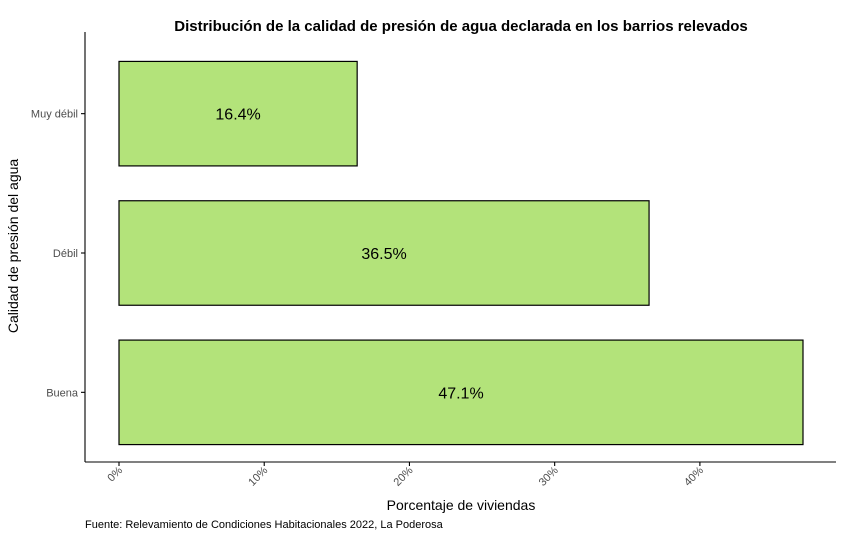  I want to click on bar-value-label: 36.5%, so click(383, 254).